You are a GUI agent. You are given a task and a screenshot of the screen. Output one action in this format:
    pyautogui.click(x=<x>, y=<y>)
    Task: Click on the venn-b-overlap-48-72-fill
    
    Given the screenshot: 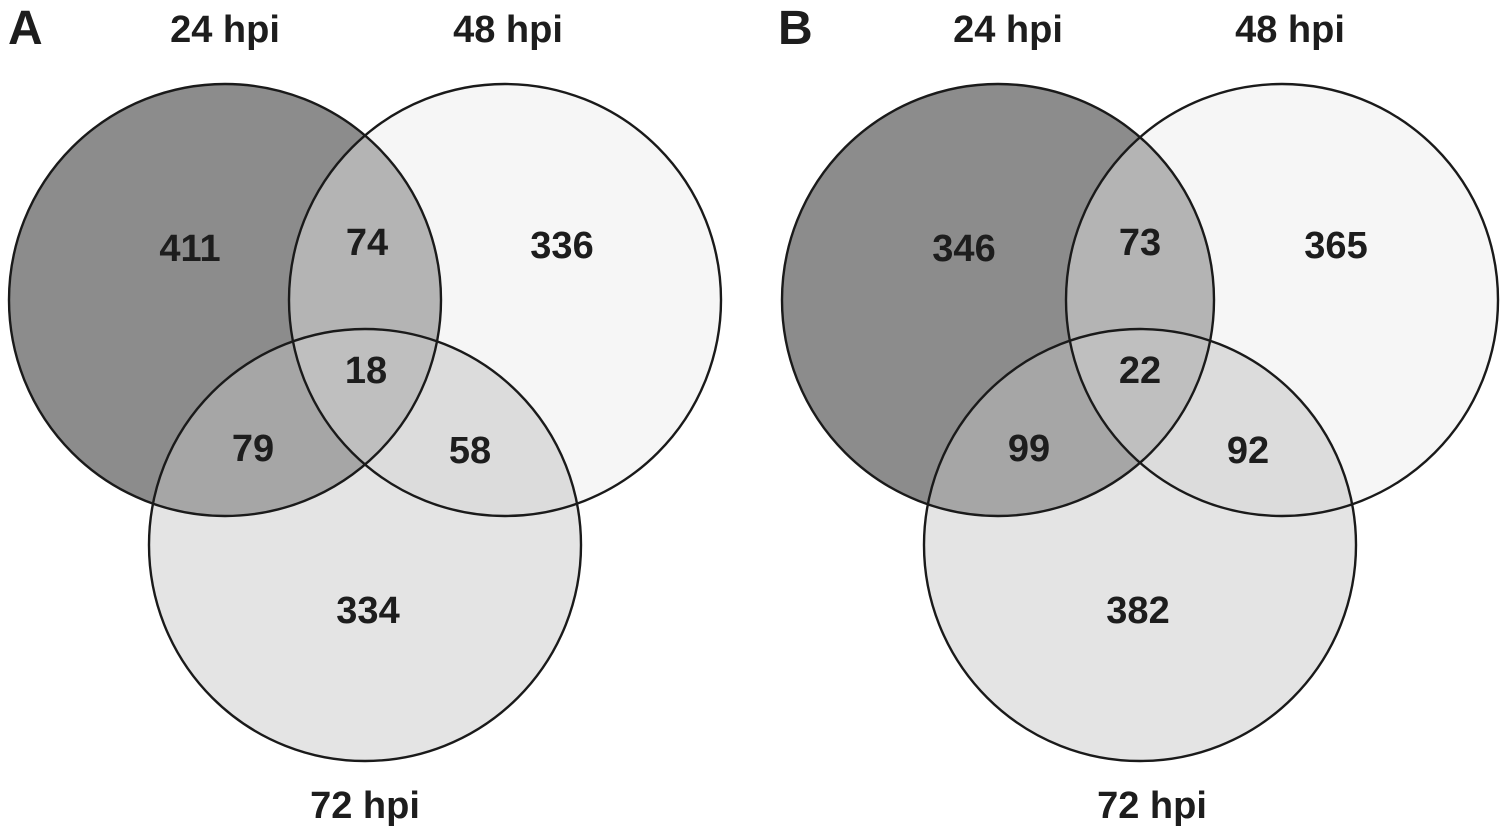 What is the action you would take?
    pyautogui.click(x=1211, y=422)
    